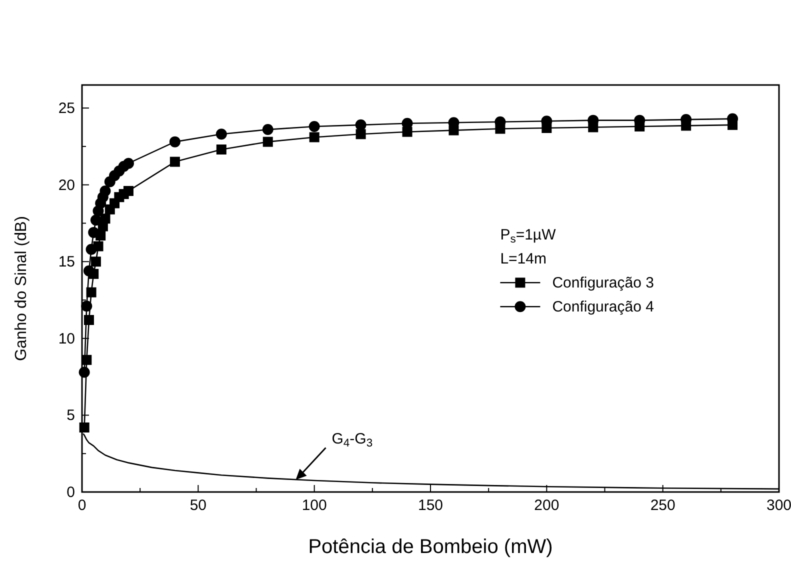  I want to click on y-tick-label: 25, so click(66, 109).